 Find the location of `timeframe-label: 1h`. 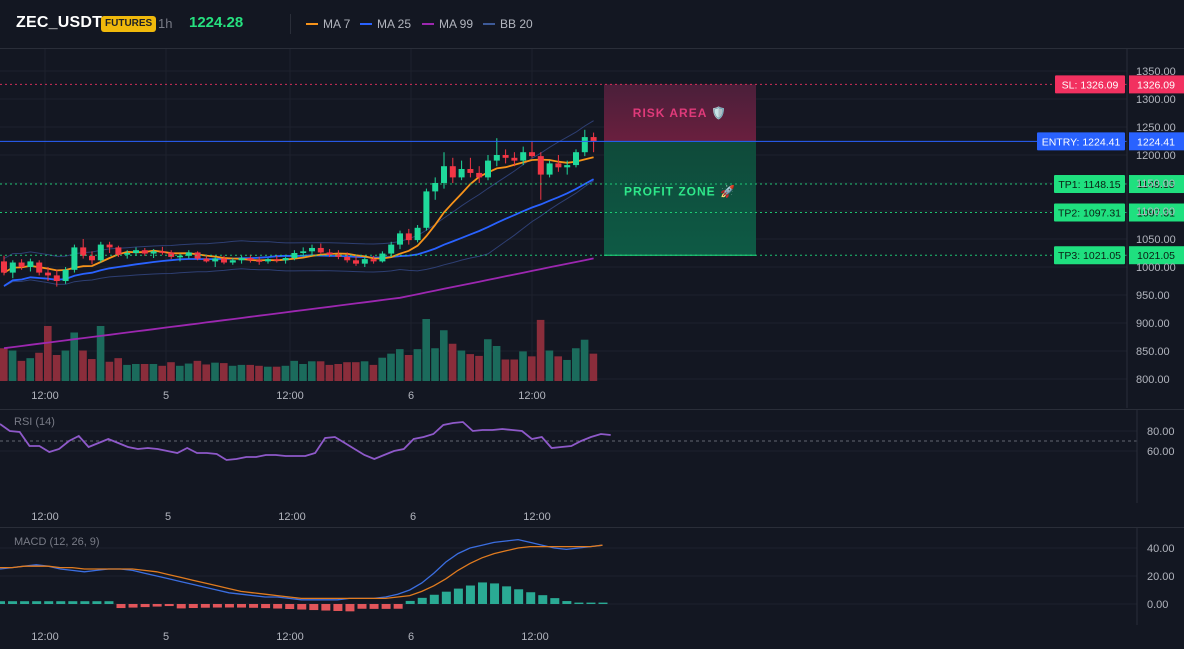

timeframe-label: 1h is located at coordinates (165, 23).